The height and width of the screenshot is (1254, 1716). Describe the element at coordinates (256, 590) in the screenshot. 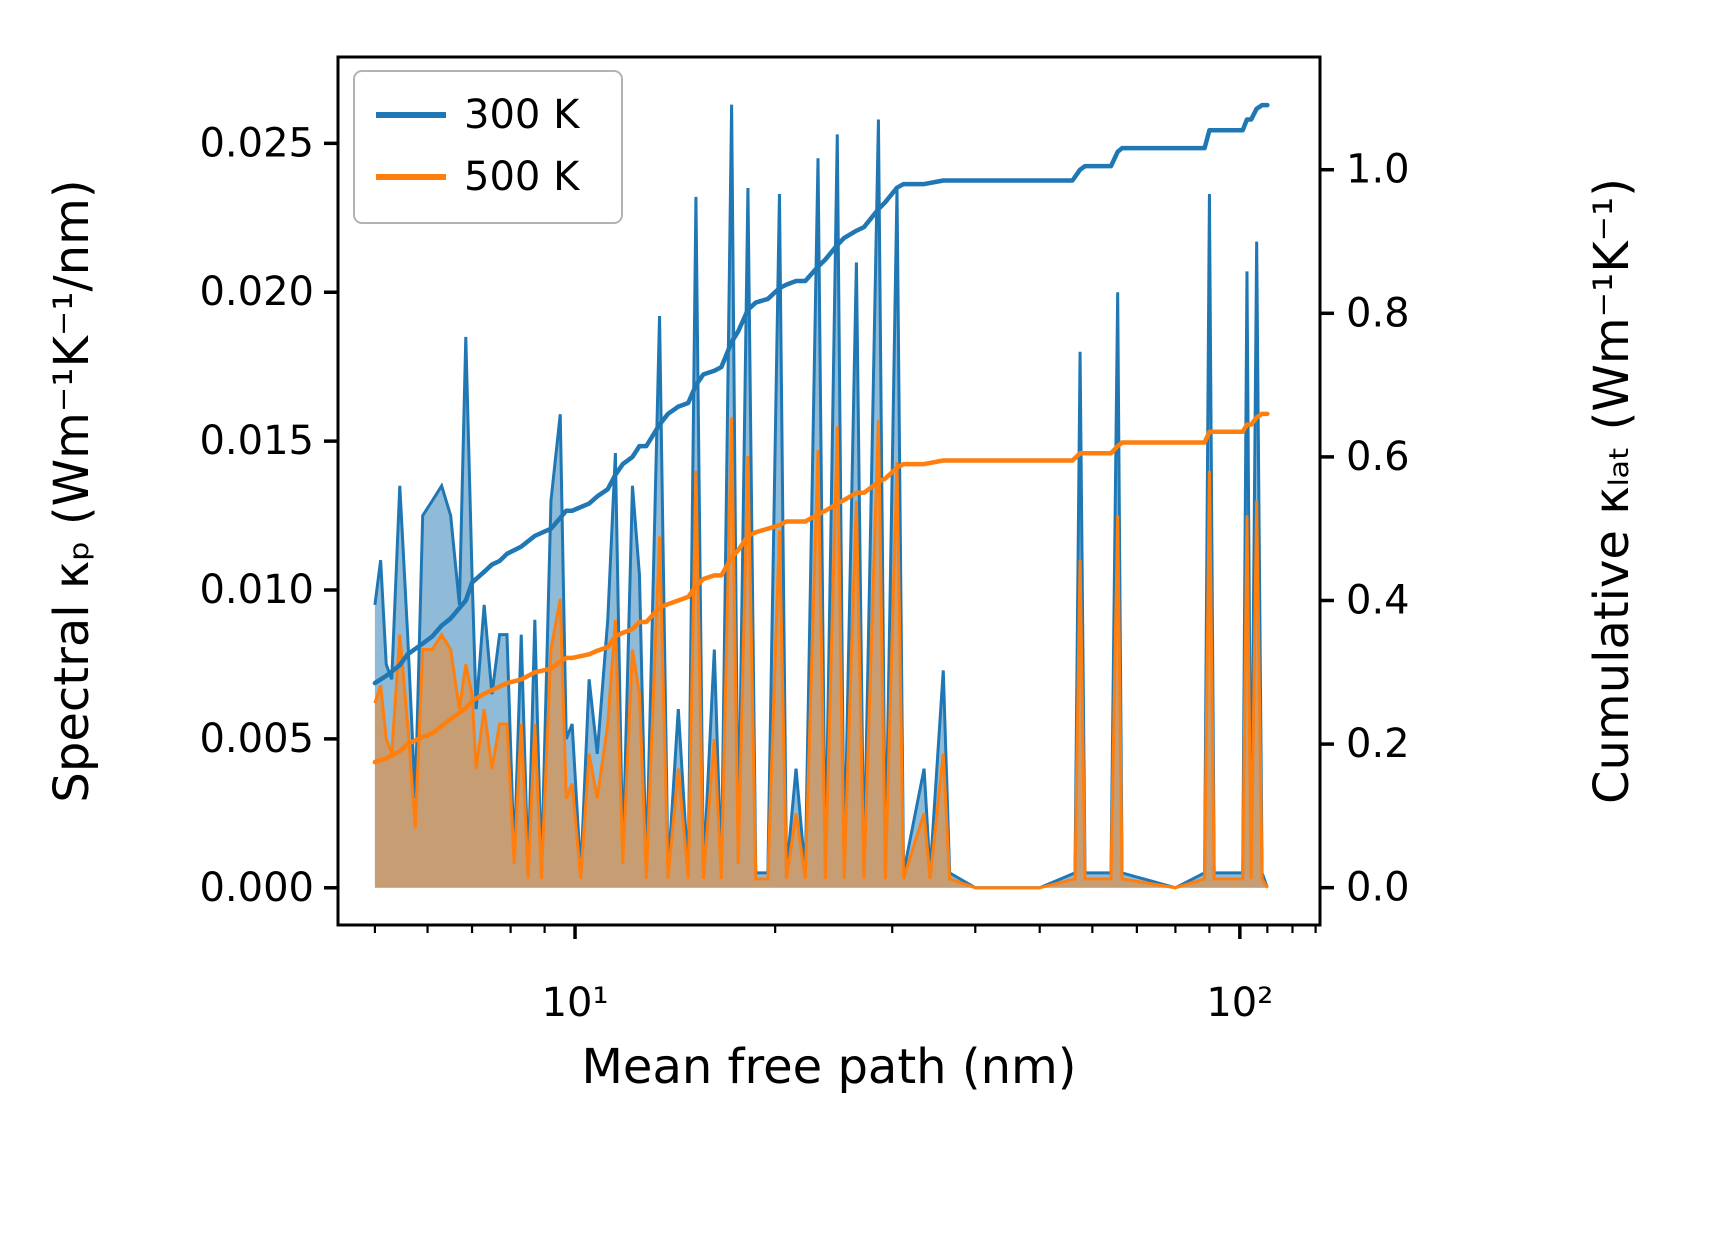

I see `svg-text: 0.010` at that location.